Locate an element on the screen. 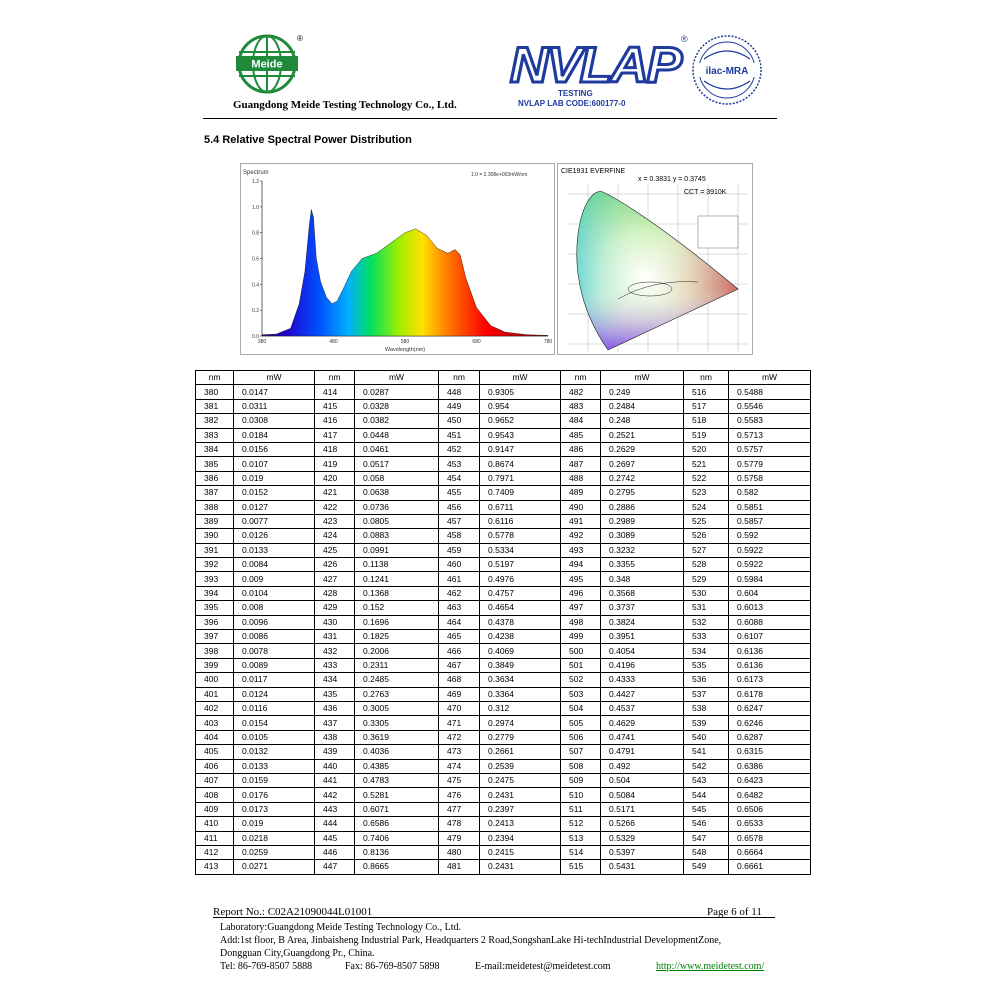 The height and width of the screenshot is (1000, 1000). cell-wavelength: 428 is located at coordinates (334, 593).